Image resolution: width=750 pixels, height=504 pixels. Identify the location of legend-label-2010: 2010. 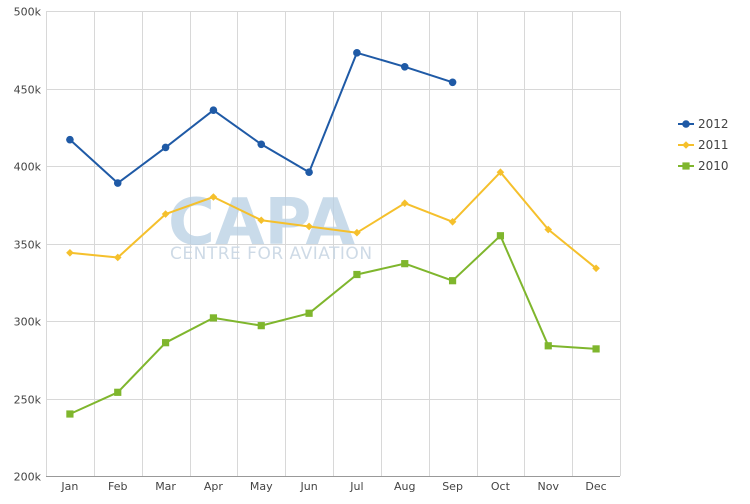
(713, 166).